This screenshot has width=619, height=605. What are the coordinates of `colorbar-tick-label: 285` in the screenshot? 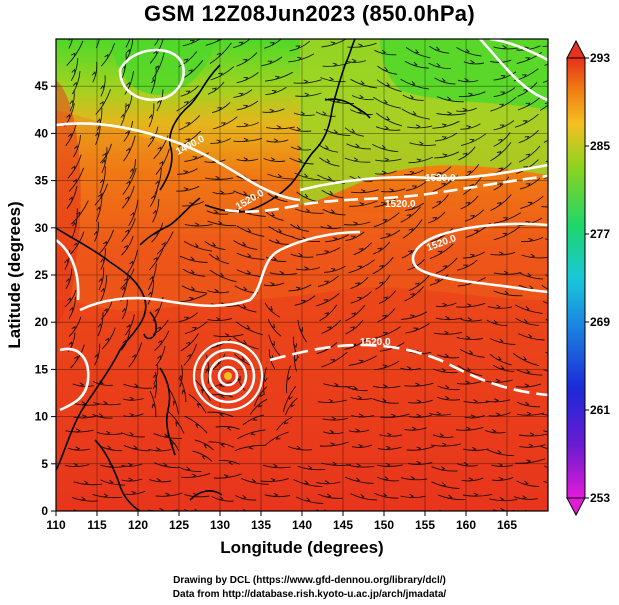 It's located at (600, 146).